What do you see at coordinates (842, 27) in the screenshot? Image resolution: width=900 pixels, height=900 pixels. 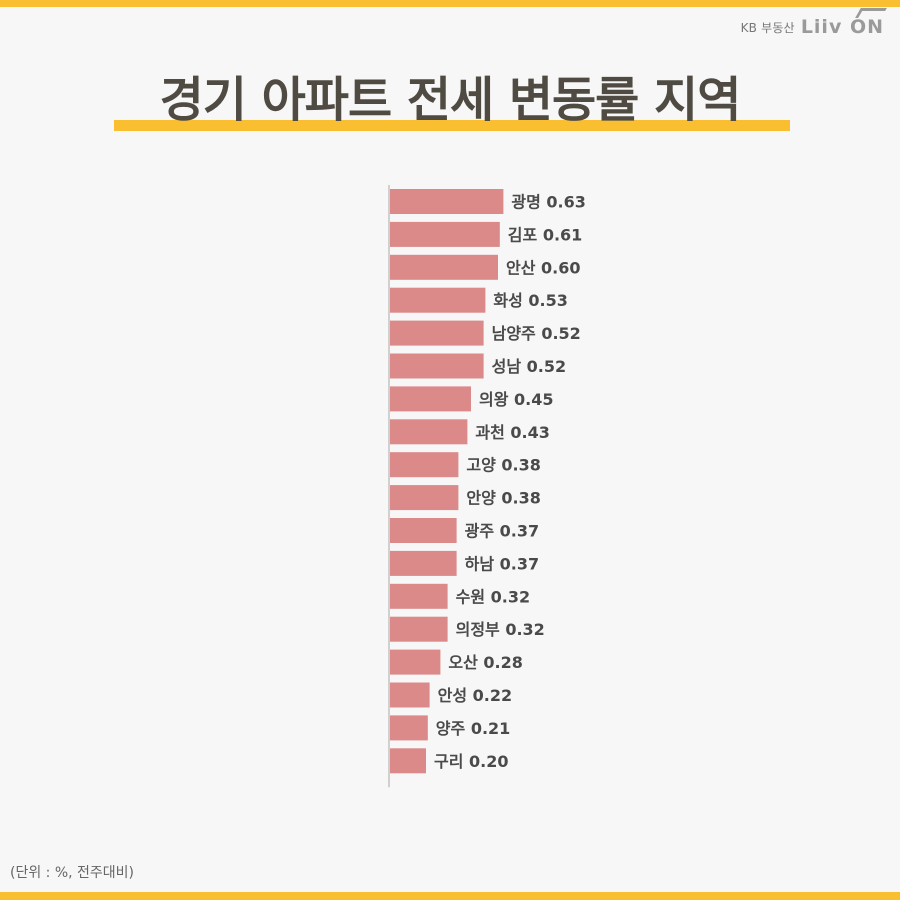 I see `brand-logo-text: Liiv ON` at bounding box center [842, 27].